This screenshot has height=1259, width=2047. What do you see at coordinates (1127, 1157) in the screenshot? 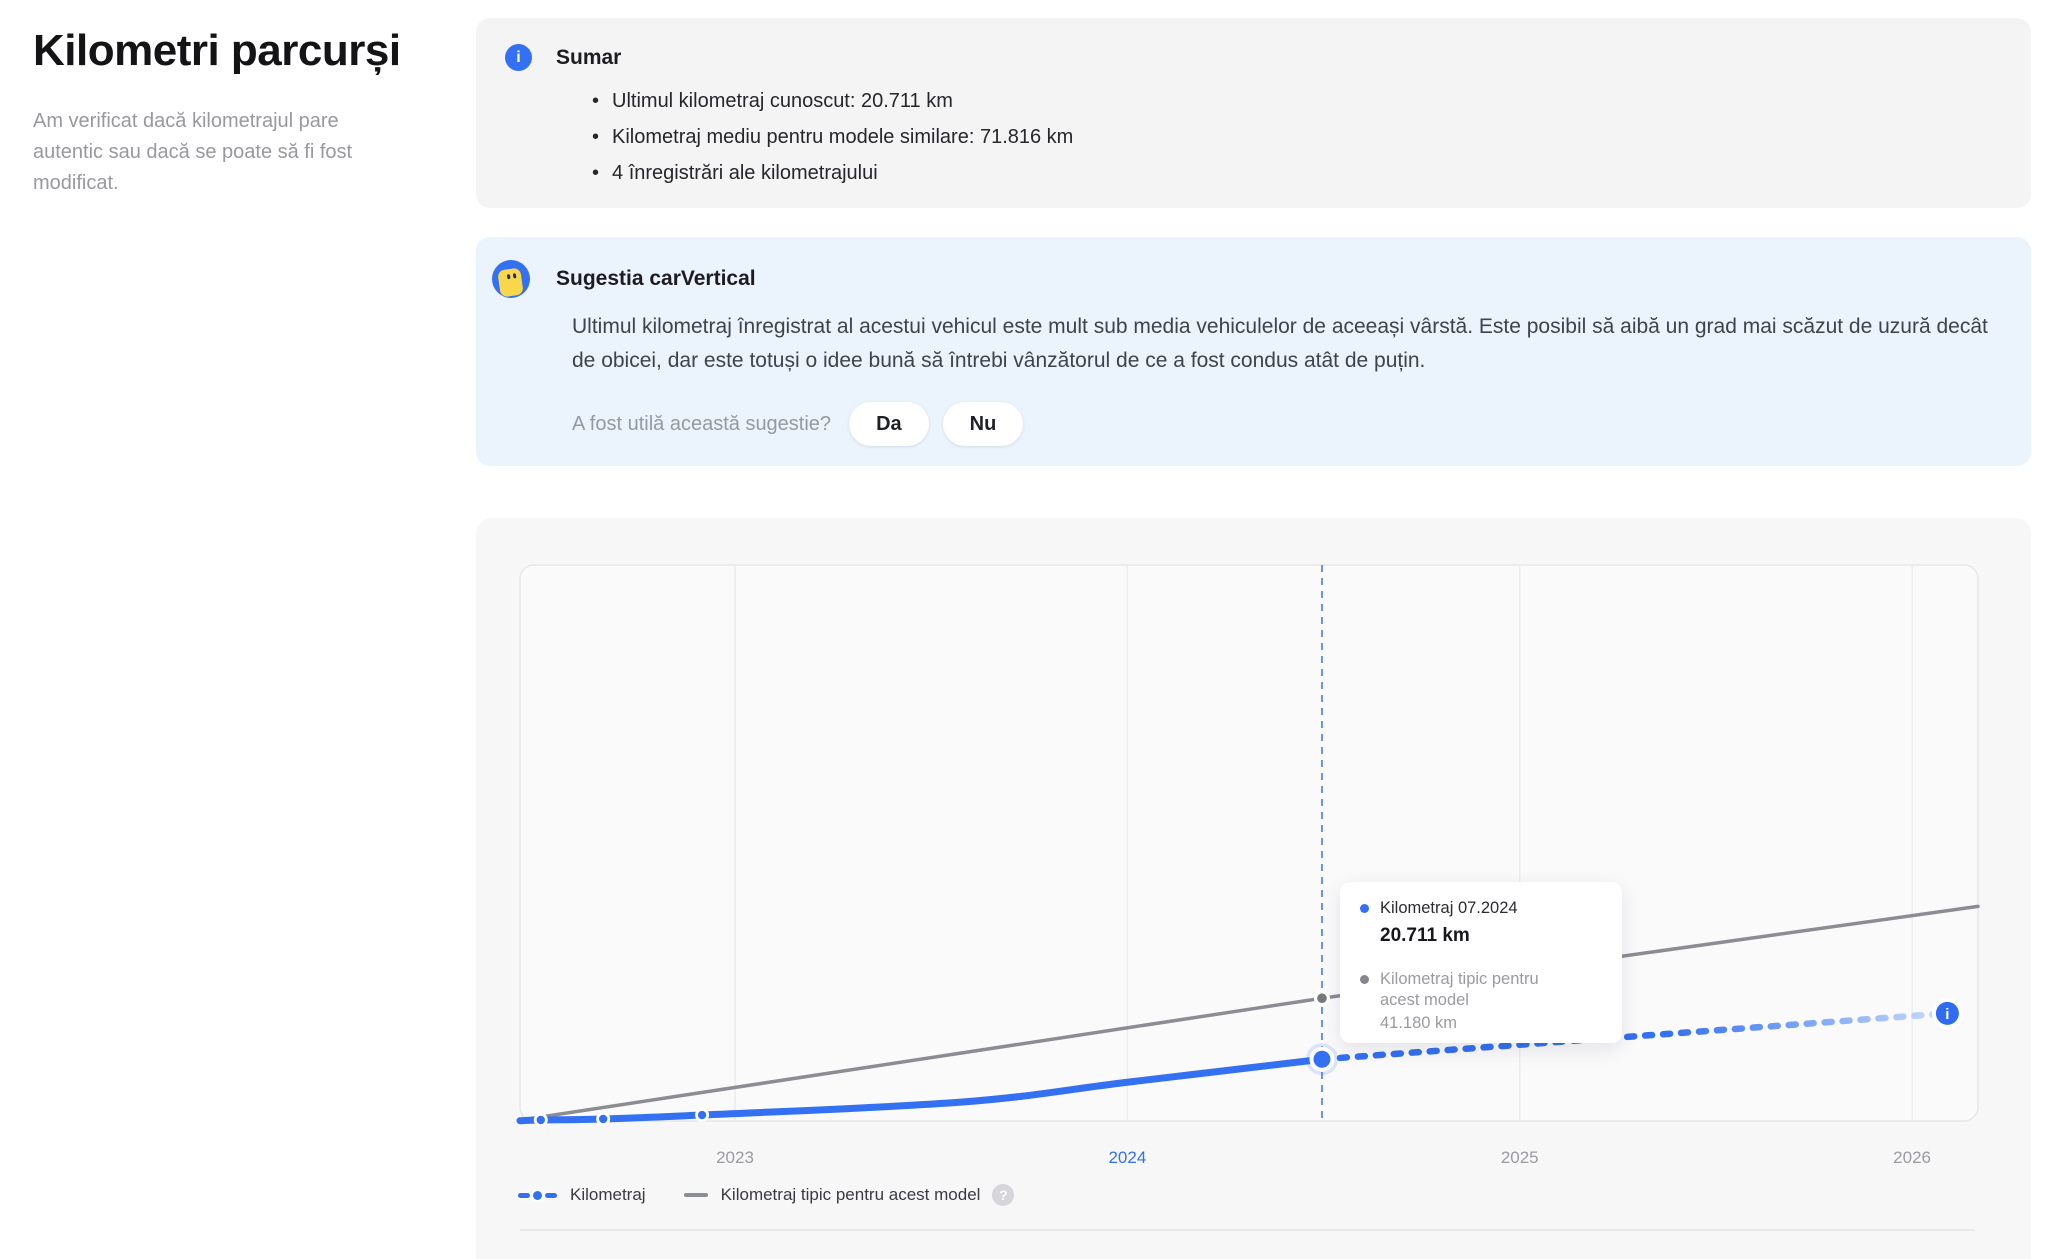
I see `x-axis-label-2024: 2024` at bounding box center [1127, 1157].